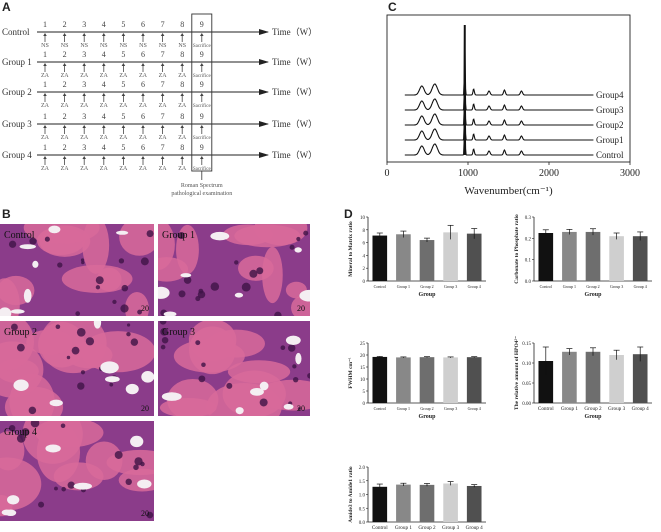 This screenshot has width=661, height=532. What do you see at coordinates (202, 186) in the screenshot?
I see `endpoint-label-1: Roman Spectrum` at bounding box center [202, 186].